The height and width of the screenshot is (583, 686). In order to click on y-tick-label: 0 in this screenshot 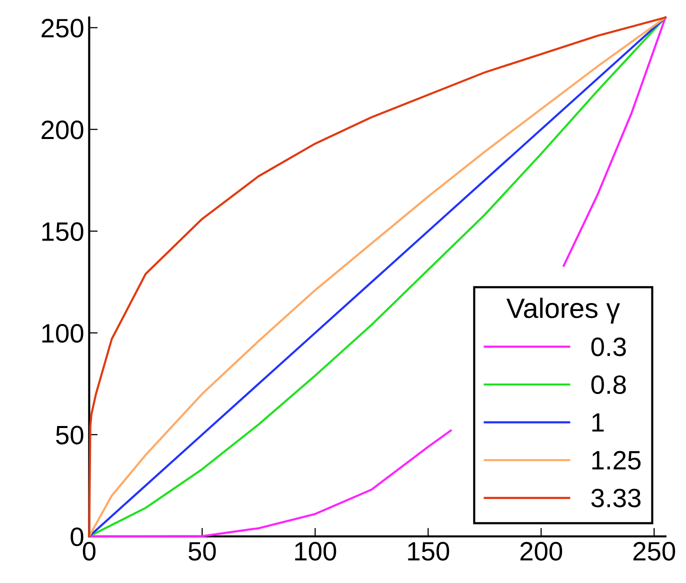, I will do `click(77, 536)`.